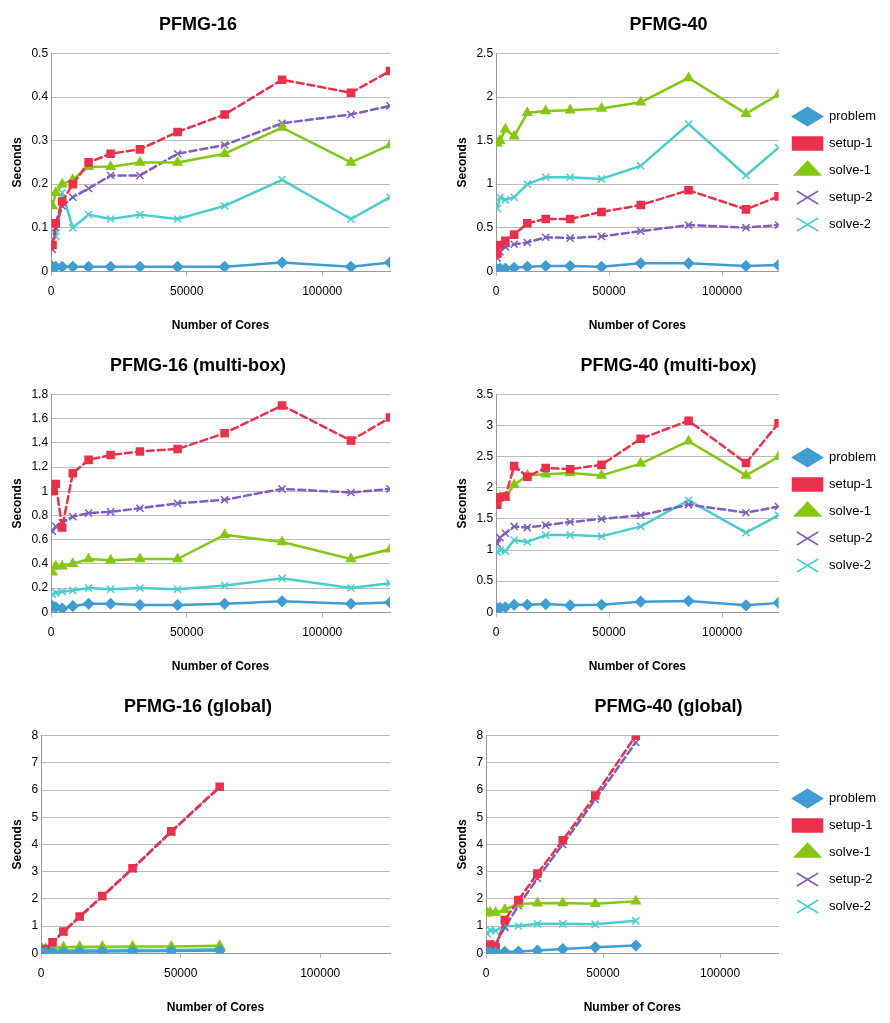 Image resolution: width=890 pixels, height=1023 pixels. I want to click on y-tick-label: 0.3, so click(40, 139).